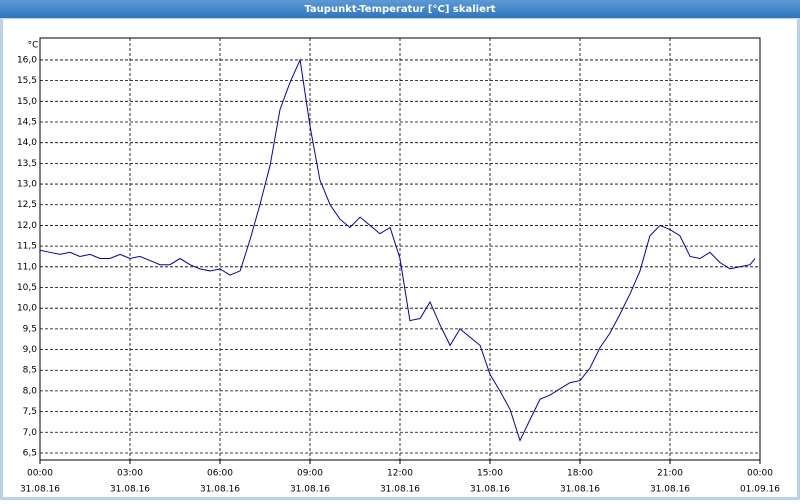 The width and height of the screenshot is (800, 504). I want to click on y-tick-label: 9,0, so click(30, 350).